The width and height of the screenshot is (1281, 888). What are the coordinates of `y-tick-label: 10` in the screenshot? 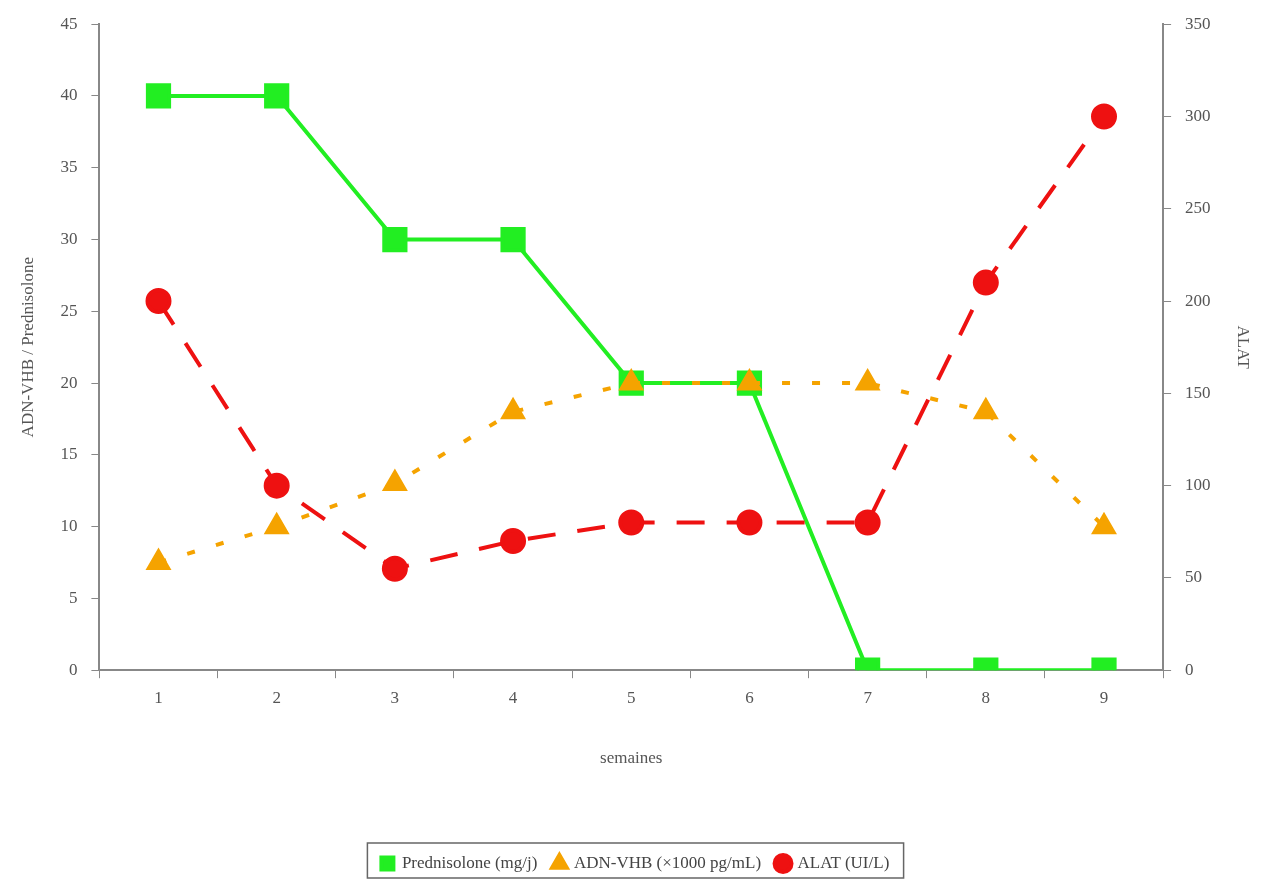 It's located at (69, 526).